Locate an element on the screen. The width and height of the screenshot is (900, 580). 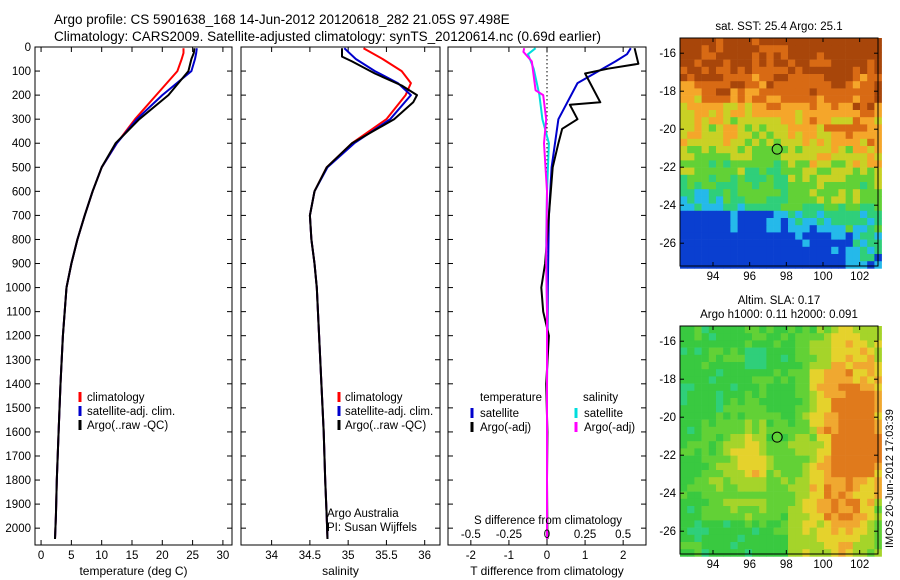
top-axis-tick-label: 0.25 is located at coordinates (585, 535).